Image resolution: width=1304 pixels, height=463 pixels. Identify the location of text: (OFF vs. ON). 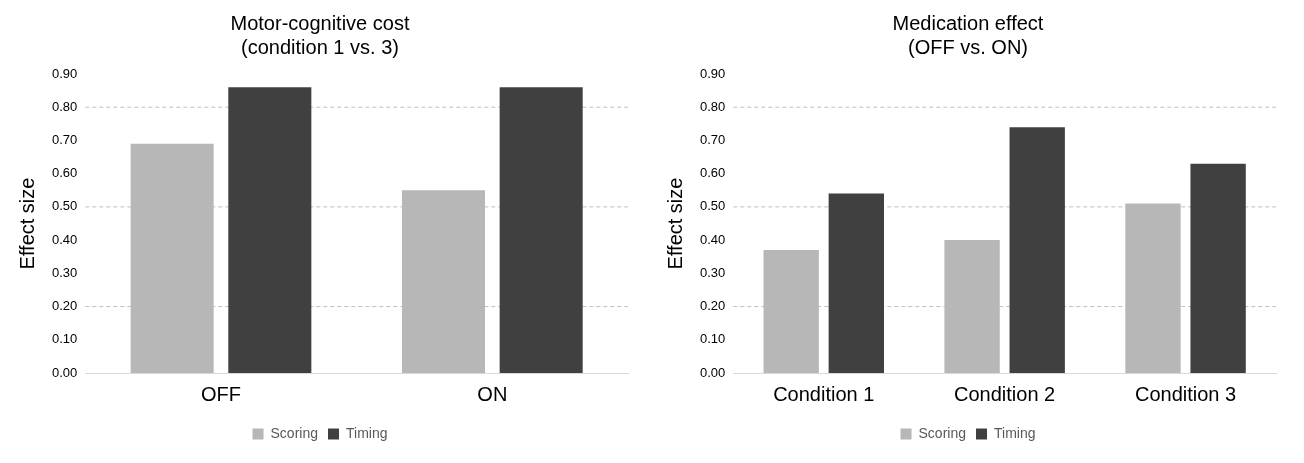
(968, 46).